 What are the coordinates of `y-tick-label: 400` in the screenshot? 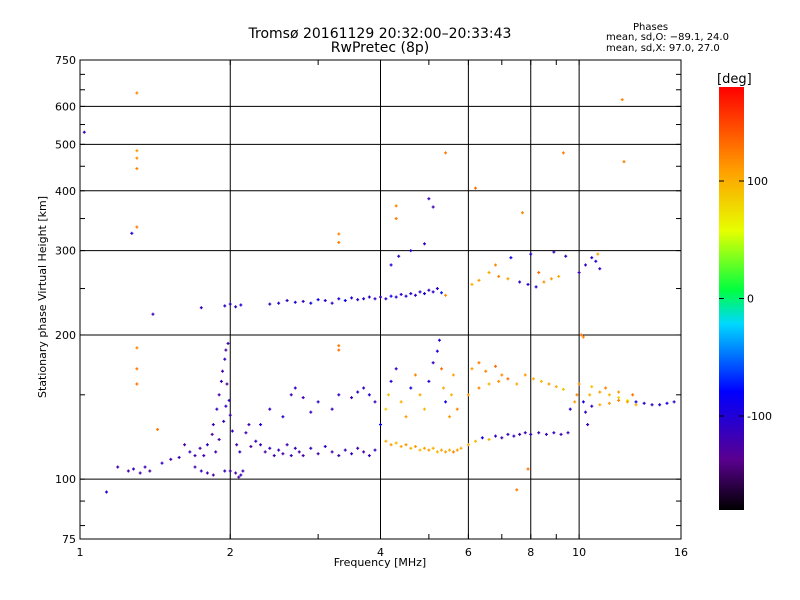 It's located at (65, 191).